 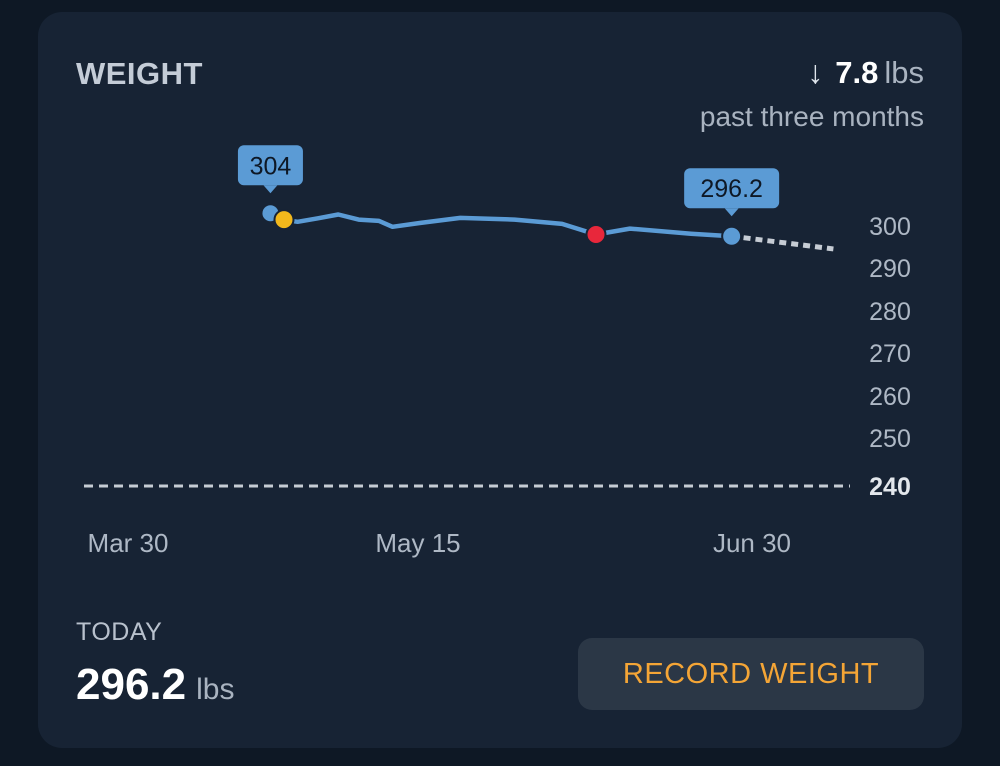 What do you see at coordinates (215, 689) in the screenshot?
I see `today-weight-unit: lbs` at bounding box center [215, 689].